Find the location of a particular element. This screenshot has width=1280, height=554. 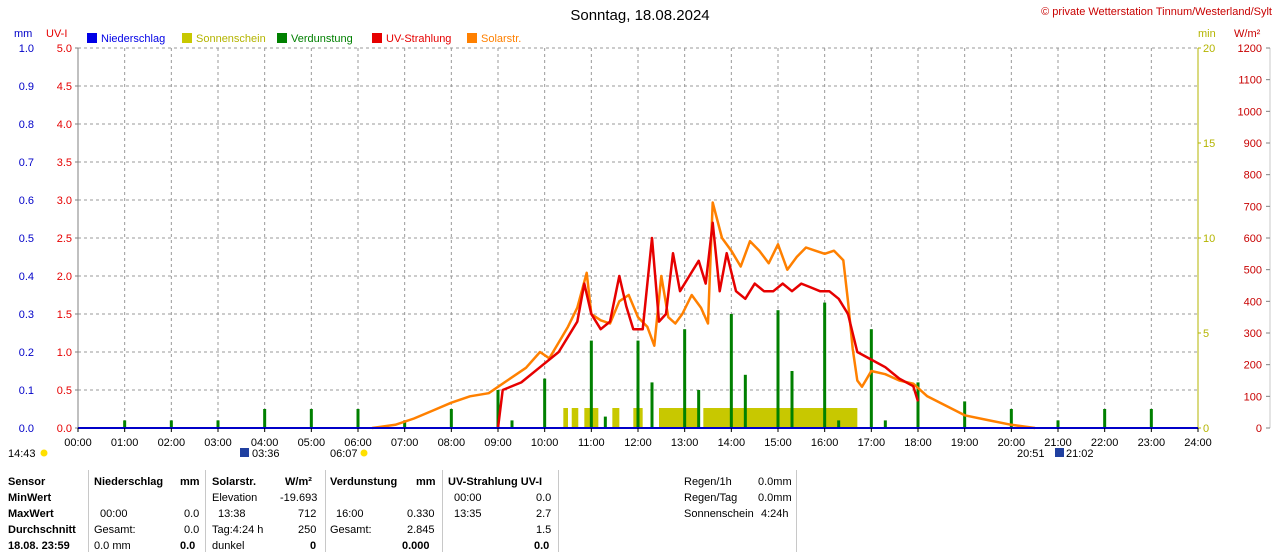

wm2-tick-label: 100 is located at coordinates (1253, 397).